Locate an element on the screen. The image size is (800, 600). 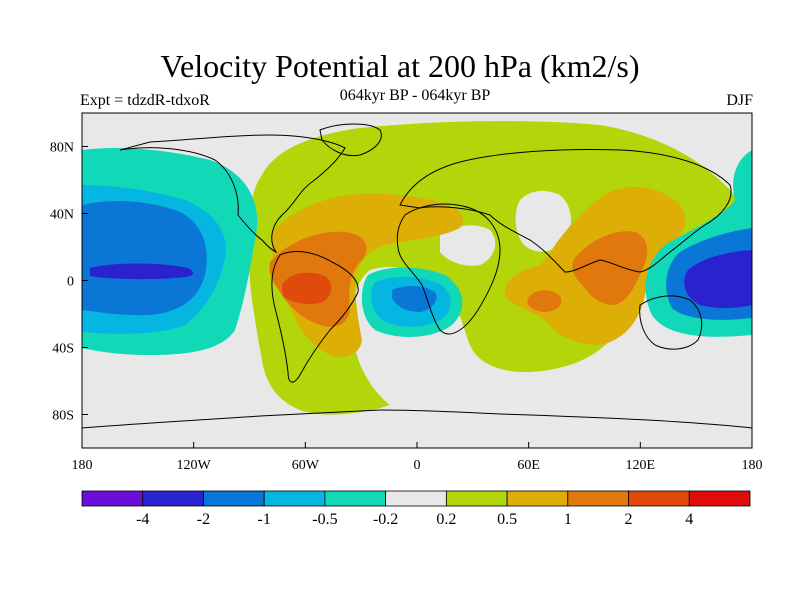
lat-tick-label: 0 is located at coordinates (70, 282).